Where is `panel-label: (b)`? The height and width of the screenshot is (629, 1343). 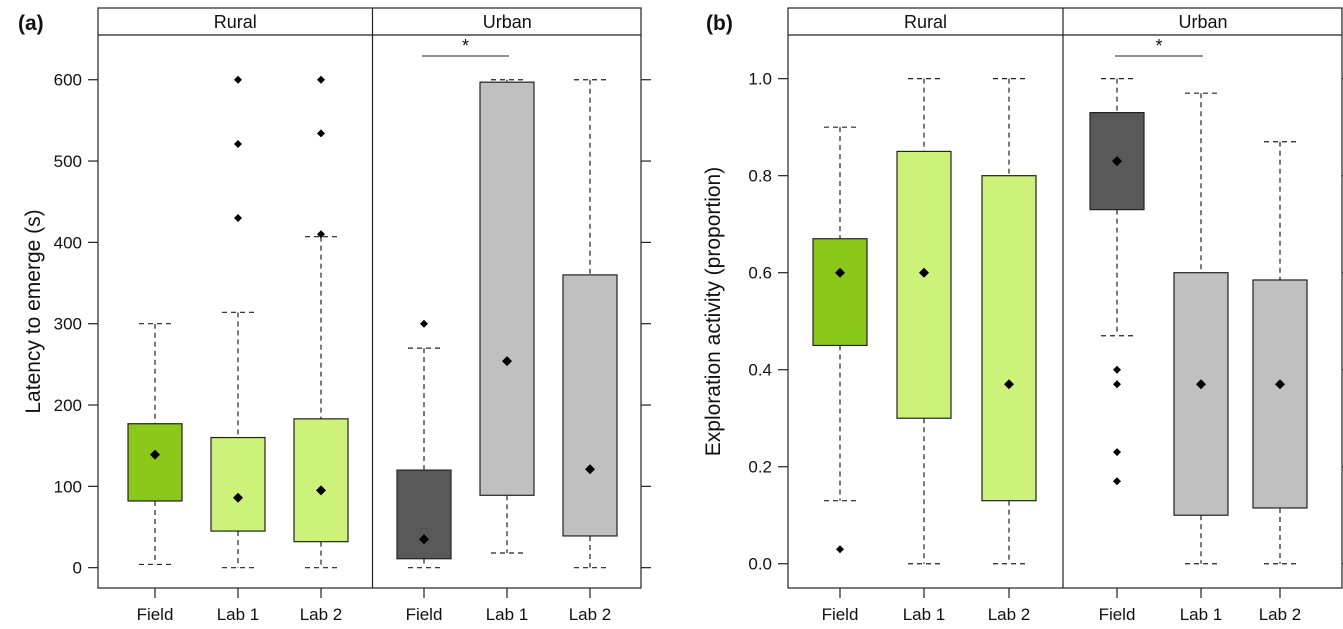 panel-label: (b) is located at coordinates (719, 23).